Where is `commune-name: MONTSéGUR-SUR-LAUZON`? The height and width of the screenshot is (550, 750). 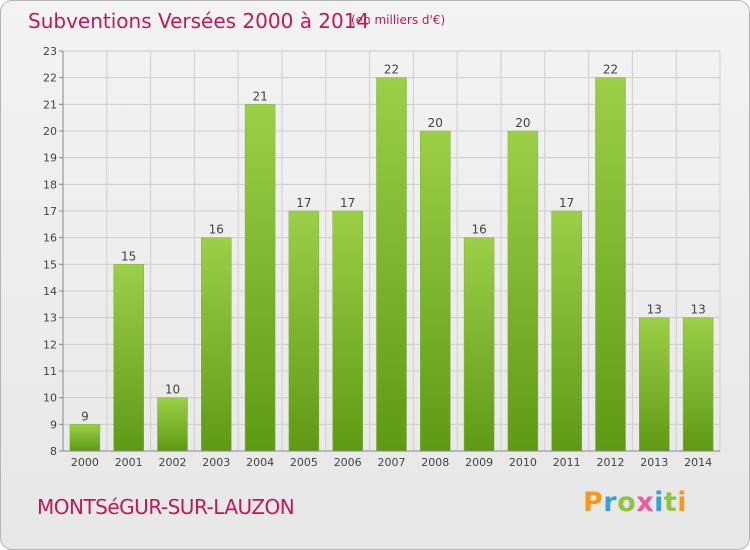
commune-name: MONTSéGUR-SUR-LAUZON is located at coordinates (166, 507).